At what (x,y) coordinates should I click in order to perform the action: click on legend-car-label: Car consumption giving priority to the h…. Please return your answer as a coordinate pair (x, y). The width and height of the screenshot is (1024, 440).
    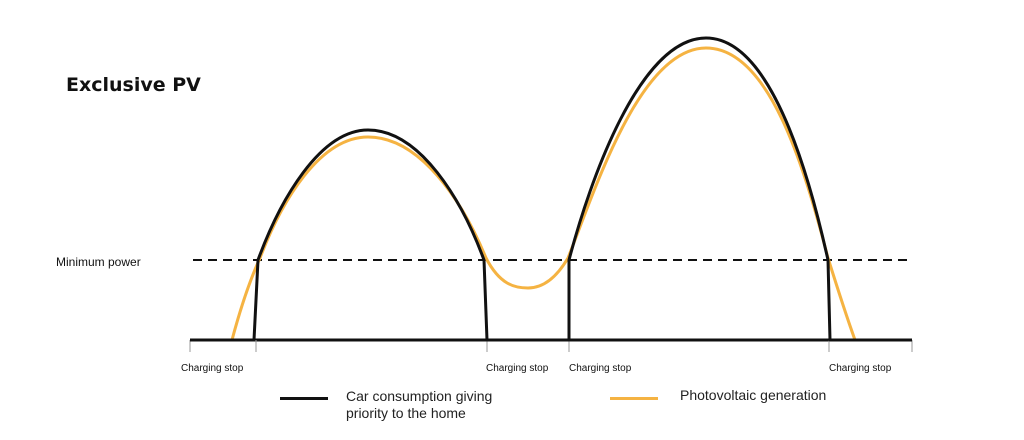
    Looking at the image, I should click on (419, 405).